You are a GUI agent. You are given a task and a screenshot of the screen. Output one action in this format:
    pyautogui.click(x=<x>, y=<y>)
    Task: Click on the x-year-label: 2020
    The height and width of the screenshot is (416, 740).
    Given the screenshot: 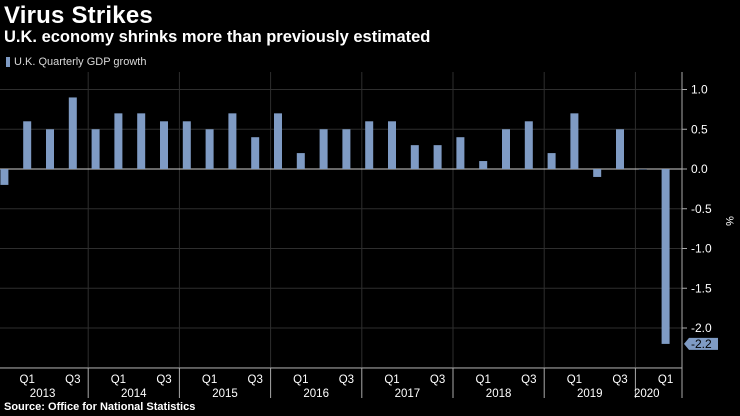 What is the action you would take?
    pyautogui.click(x=647, y=394)
    